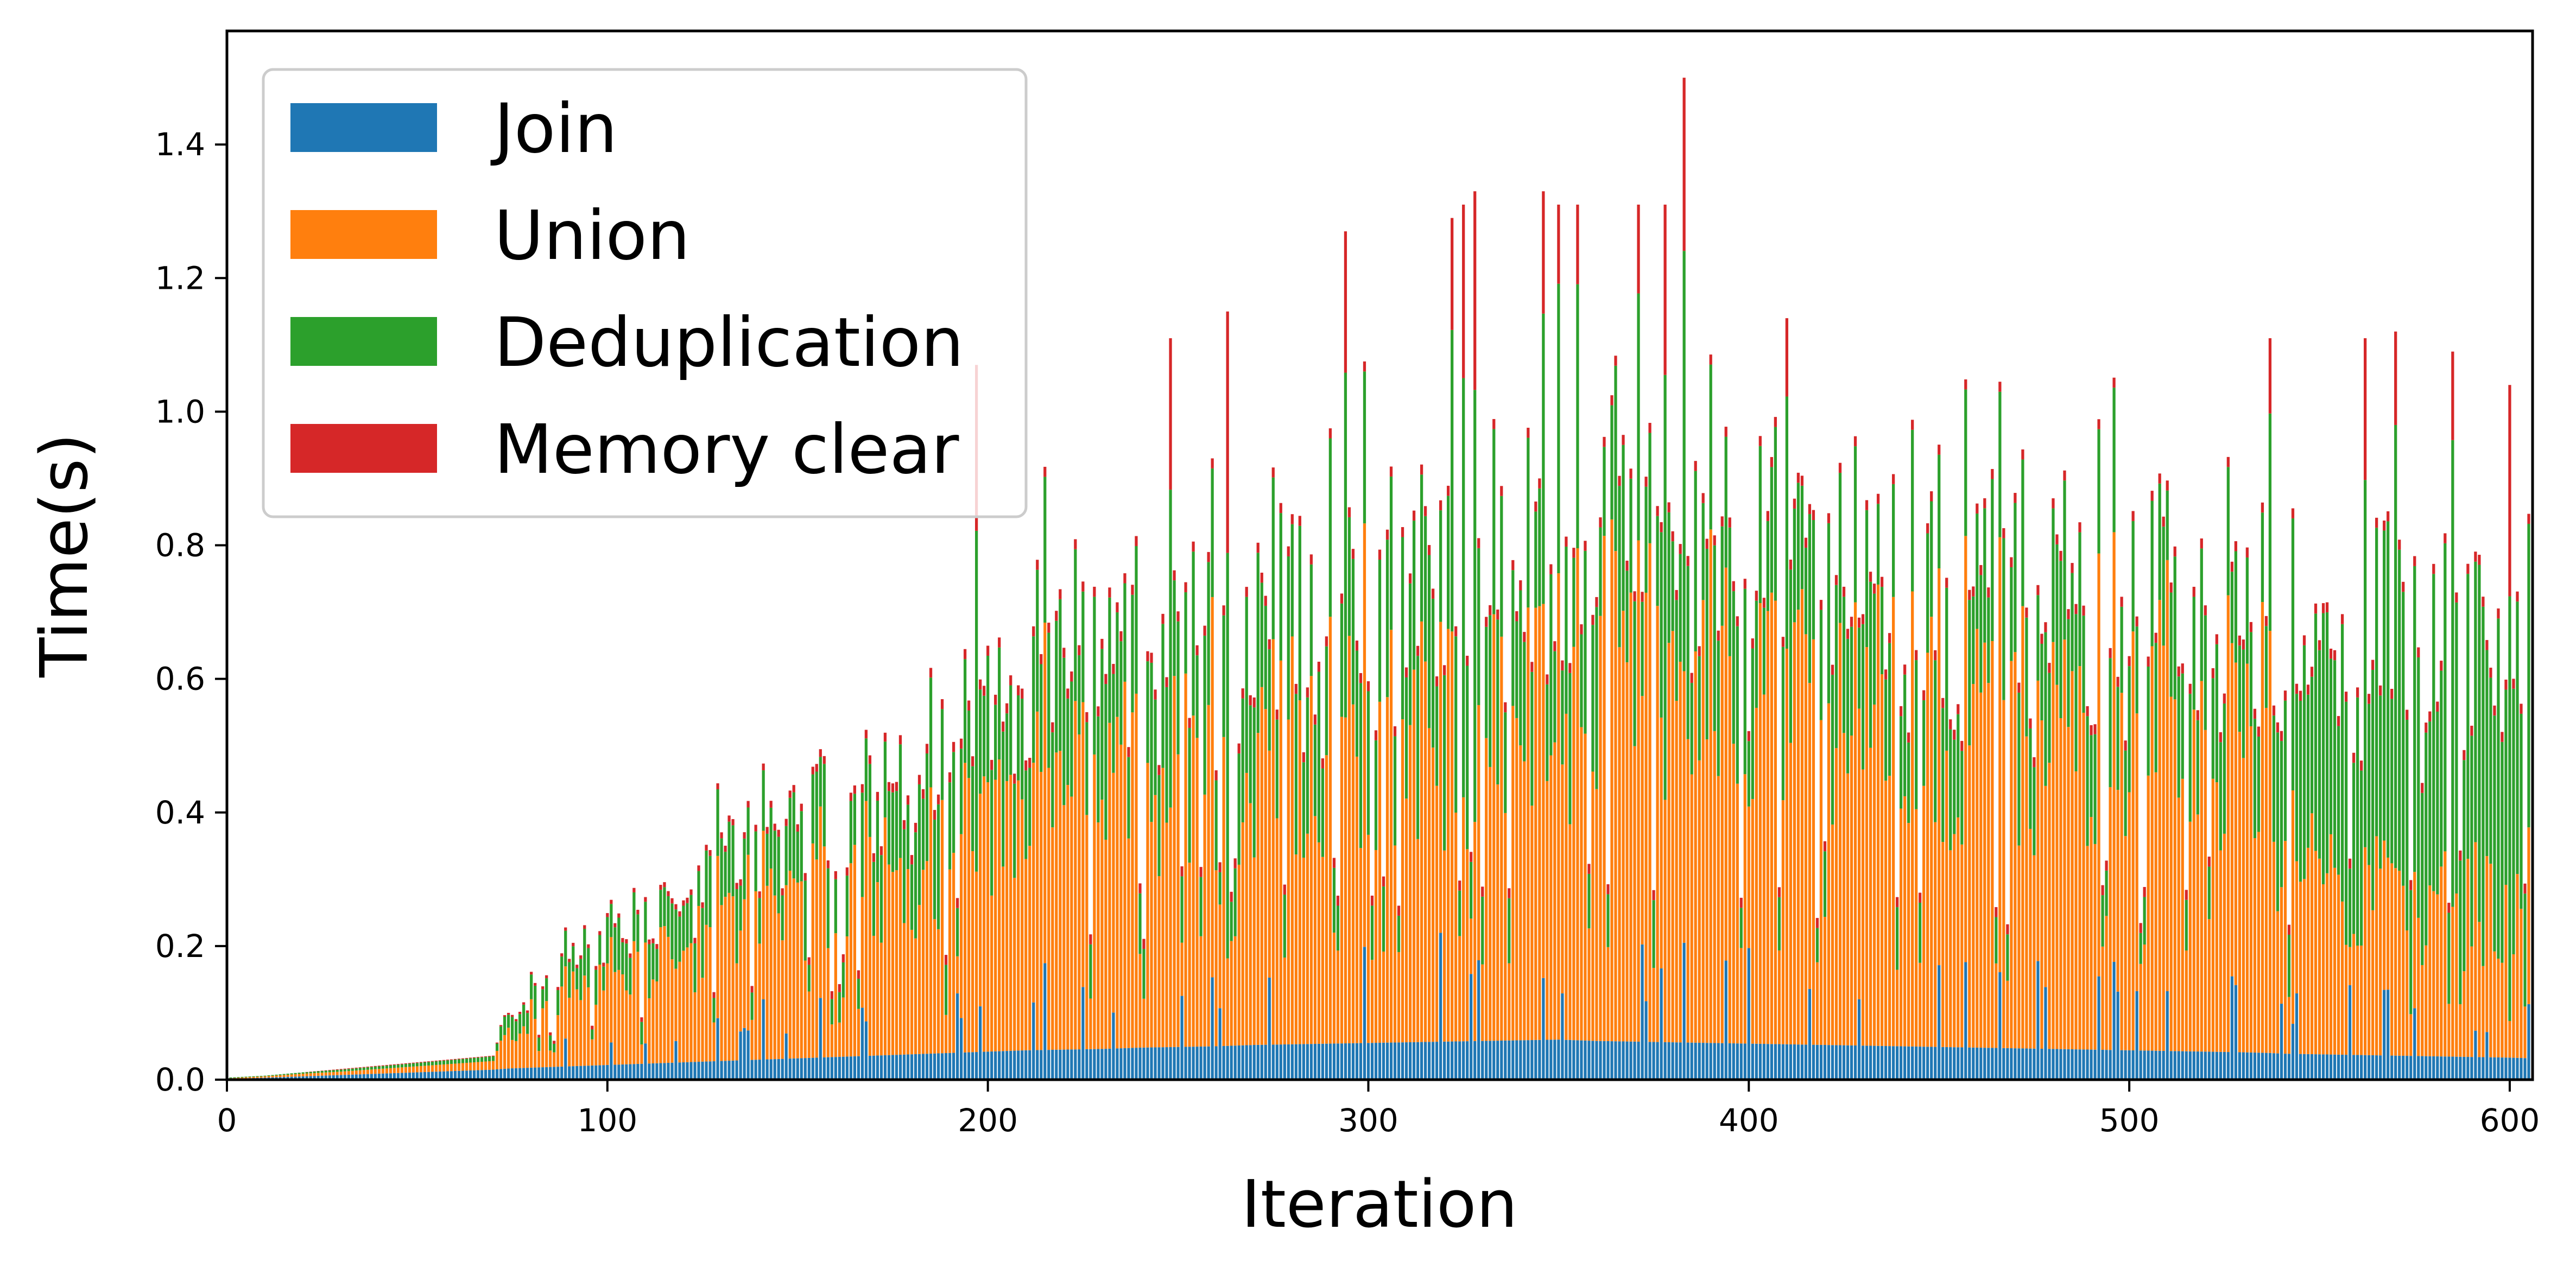 The width and height of the screenshot is (2576, 1274). Describe the element at coordinates (729, 342) in the screenshot. I see `legend-label: Deduplication` at that location.